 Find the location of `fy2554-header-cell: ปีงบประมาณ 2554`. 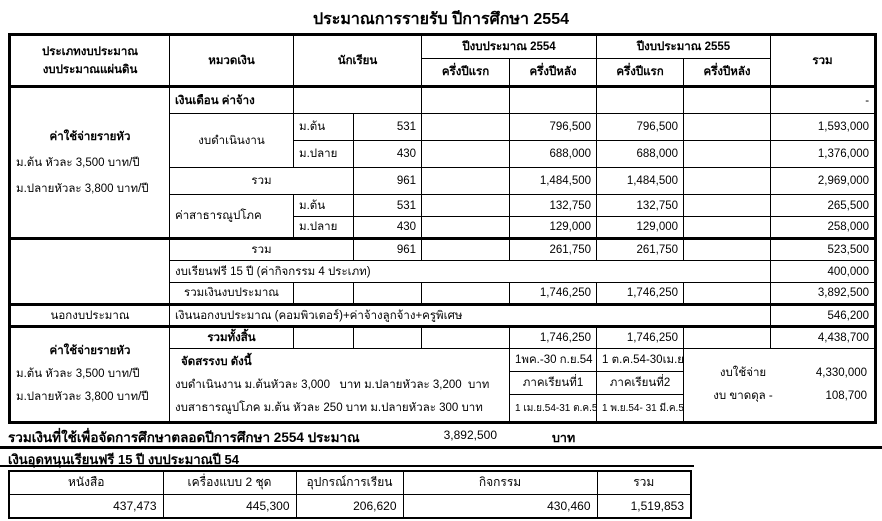

fy2554-header-cell: ปีงบประมาณ 2554 is located at coordinates (509, 46).